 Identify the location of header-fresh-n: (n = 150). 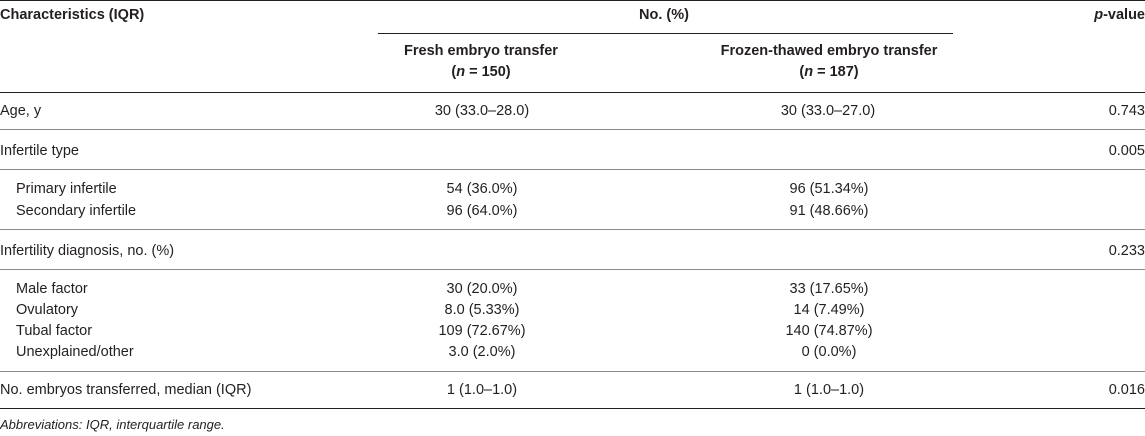
(481, 72).